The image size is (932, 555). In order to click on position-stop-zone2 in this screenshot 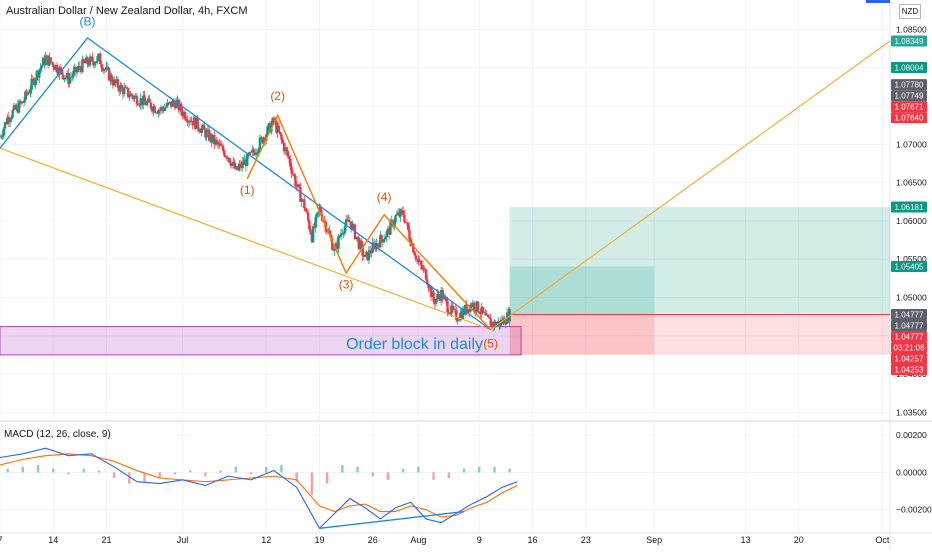, I will do `click(582, 334)`.